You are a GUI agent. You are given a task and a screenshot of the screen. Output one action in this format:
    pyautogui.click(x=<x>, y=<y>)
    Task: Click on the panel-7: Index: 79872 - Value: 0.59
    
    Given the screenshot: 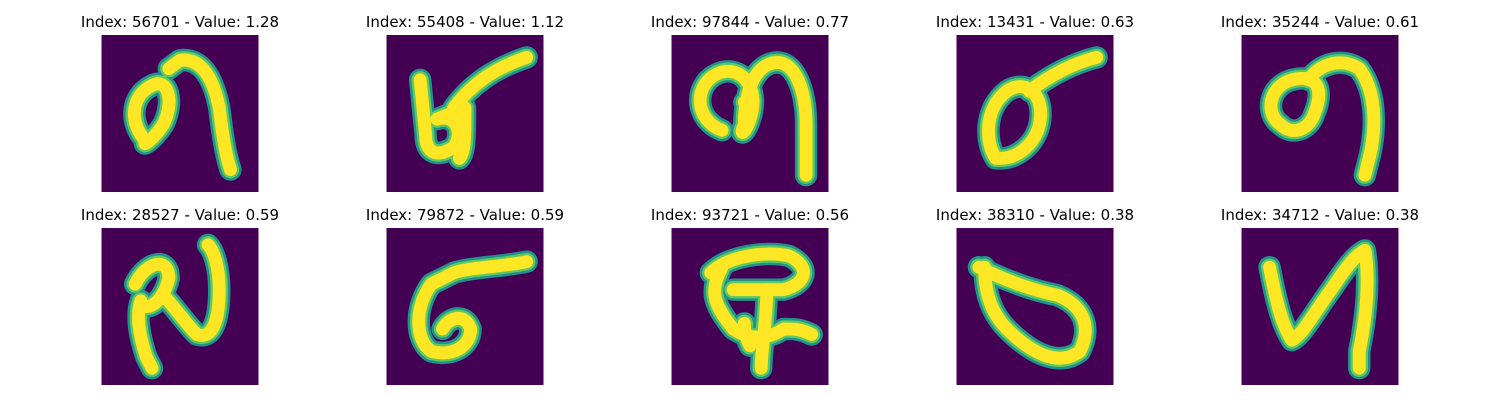 What is the action you would take?
    pyautogui.click(x=465, y=294)
    